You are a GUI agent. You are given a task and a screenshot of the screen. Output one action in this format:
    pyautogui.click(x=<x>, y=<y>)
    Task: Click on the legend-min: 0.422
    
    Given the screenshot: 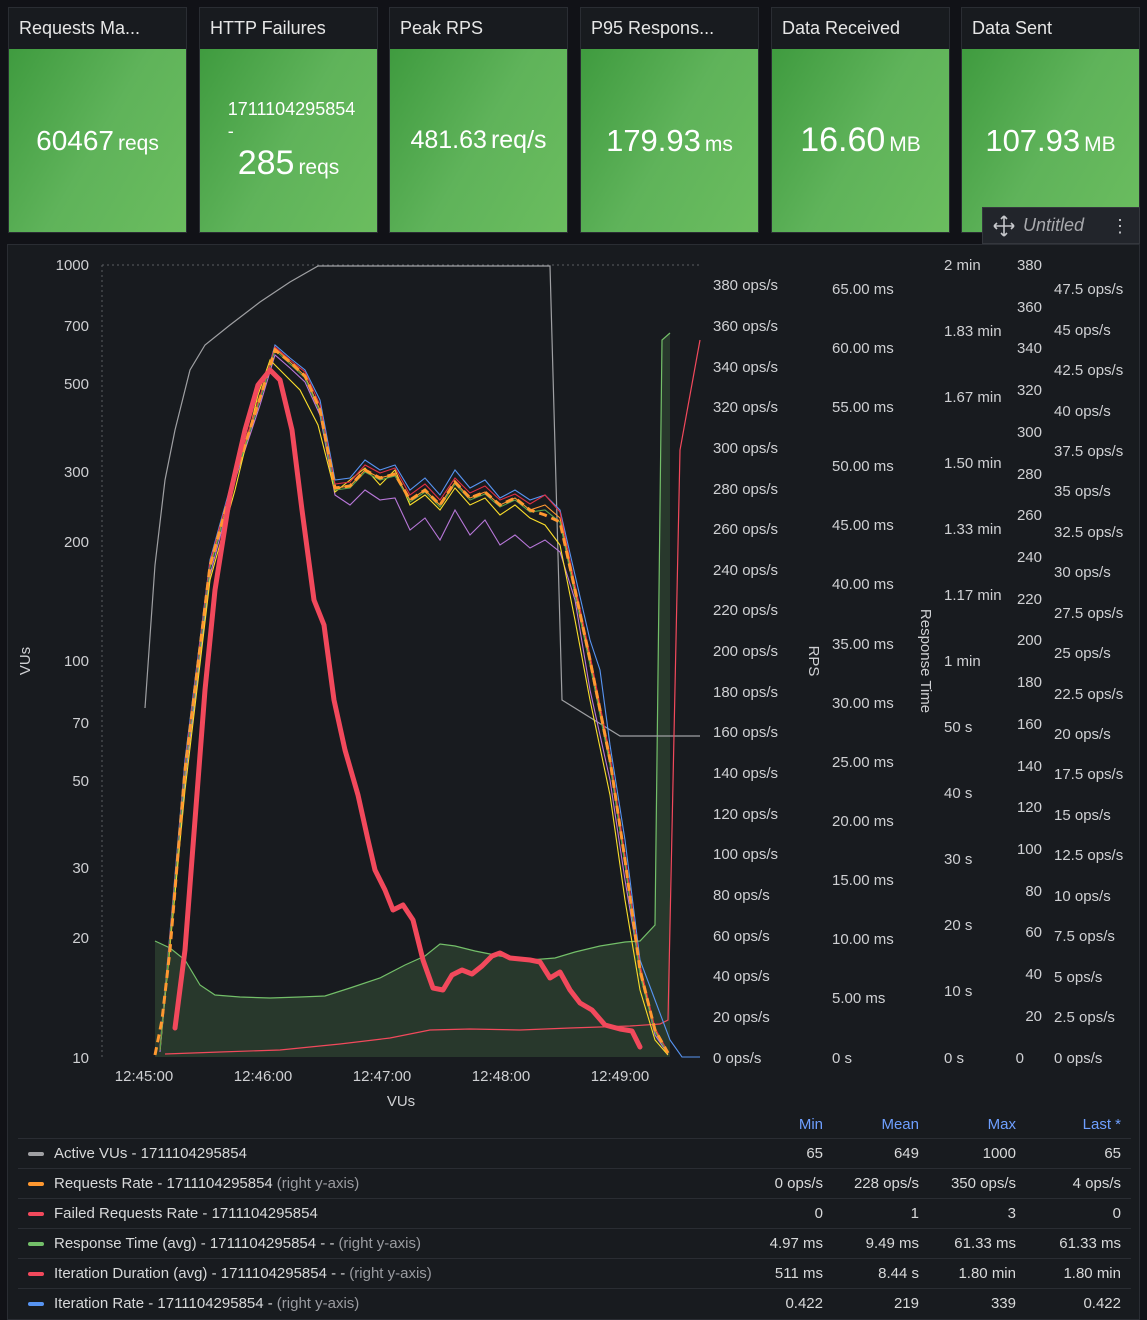 What is the action you would take?
    pyautogui.click(x=804, y=1303)
    